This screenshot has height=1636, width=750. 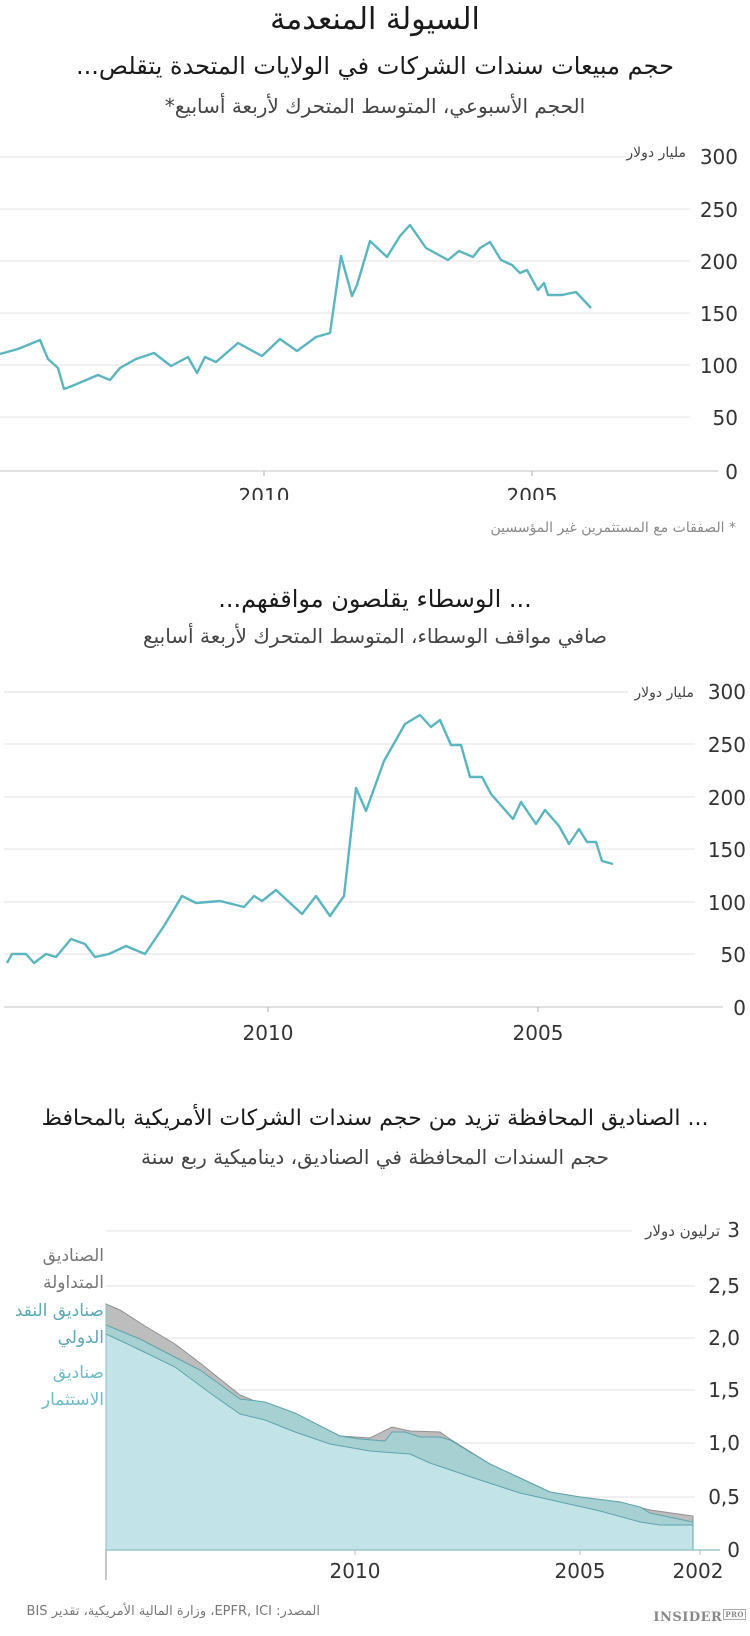 What do you see at coordinates (73, 1269) in the screenshot?
I see `legend-etf: الصناديق المتداولة` at bounding box center [73, 1269].